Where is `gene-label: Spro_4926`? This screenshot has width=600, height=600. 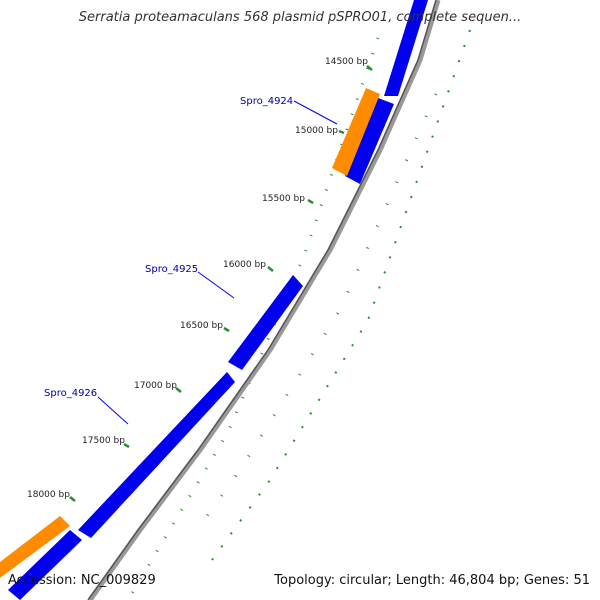 gene-label: Spro_4926 is located at coordinates (70, 393).